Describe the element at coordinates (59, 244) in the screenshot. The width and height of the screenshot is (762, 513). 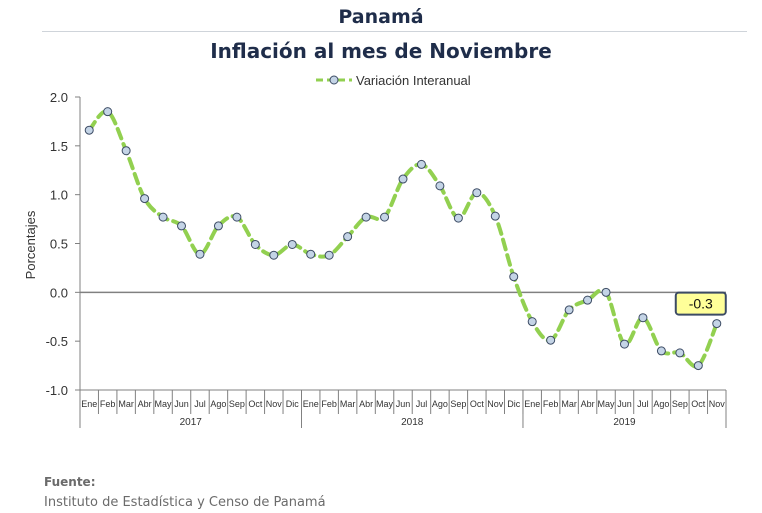
I see `y-tick-label: 0.5` at that location.